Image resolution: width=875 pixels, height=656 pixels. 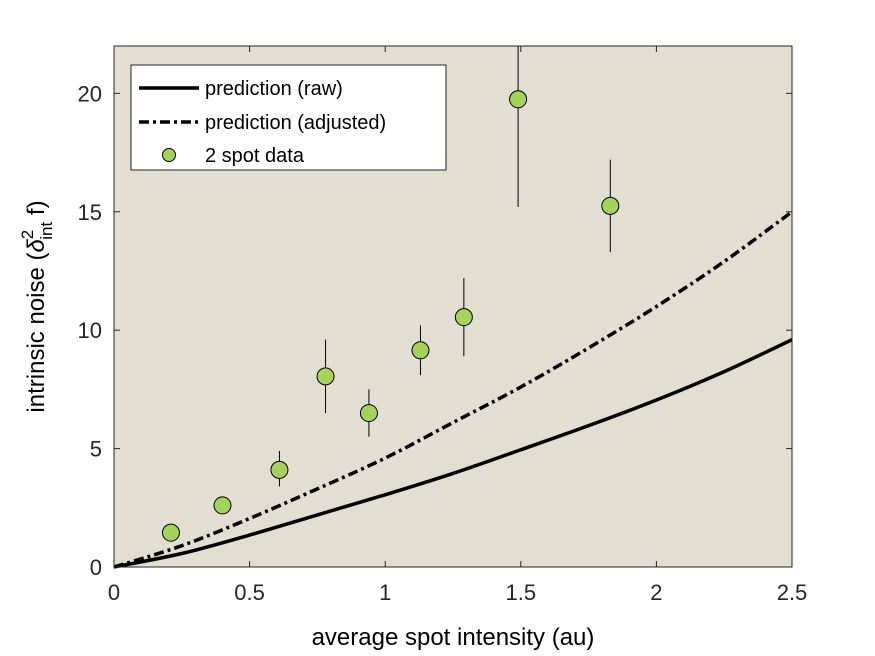 I want to click on y-tick-label: 15, so click(x=90, y=212).